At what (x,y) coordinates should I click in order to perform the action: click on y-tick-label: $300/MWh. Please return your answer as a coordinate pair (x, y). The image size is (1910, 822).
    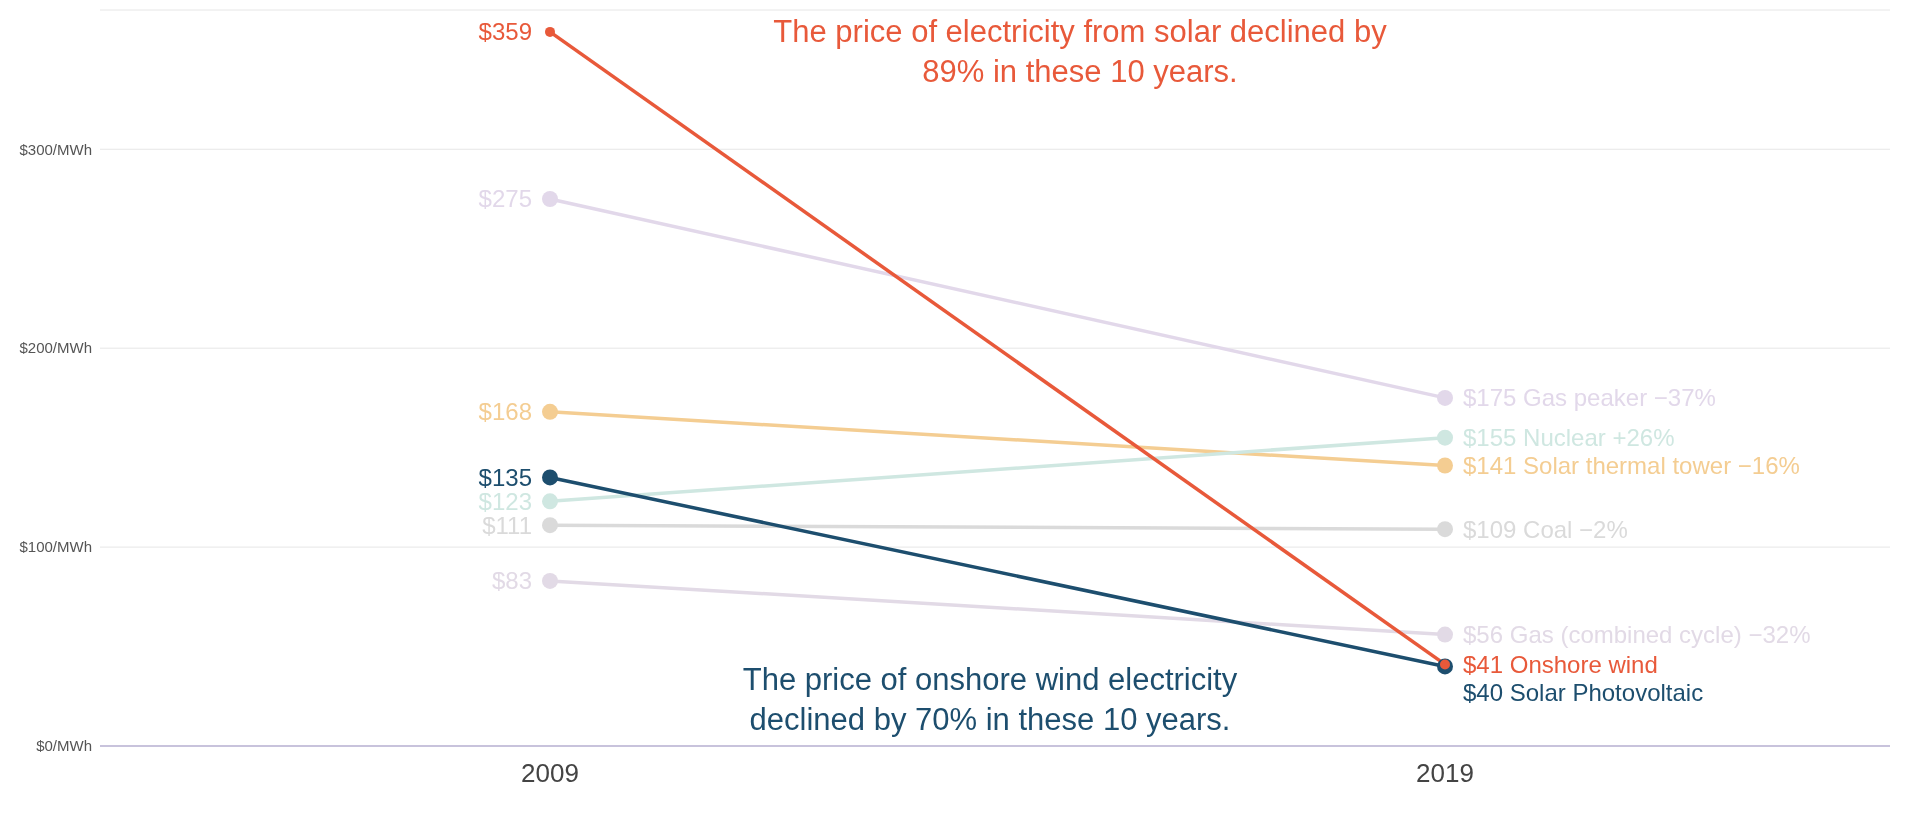
    Looking at the image, I should click on (55, 149).